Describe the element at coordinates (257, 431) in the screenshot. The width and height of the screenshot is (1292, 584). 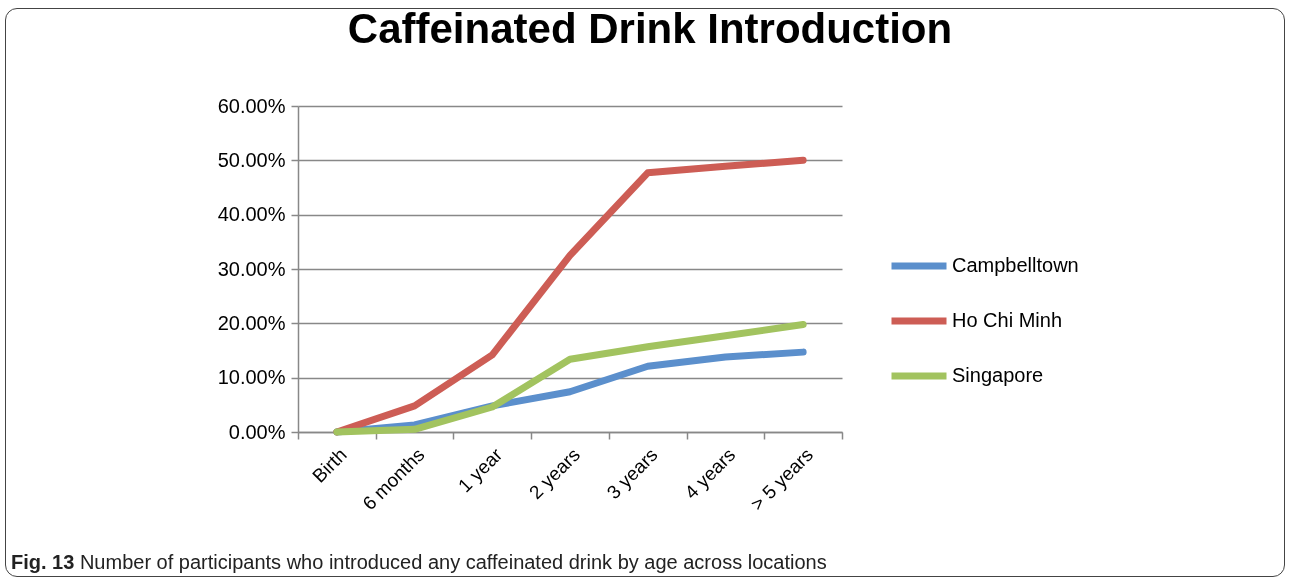
I see `y-tick-label: 0.00%` at that location.